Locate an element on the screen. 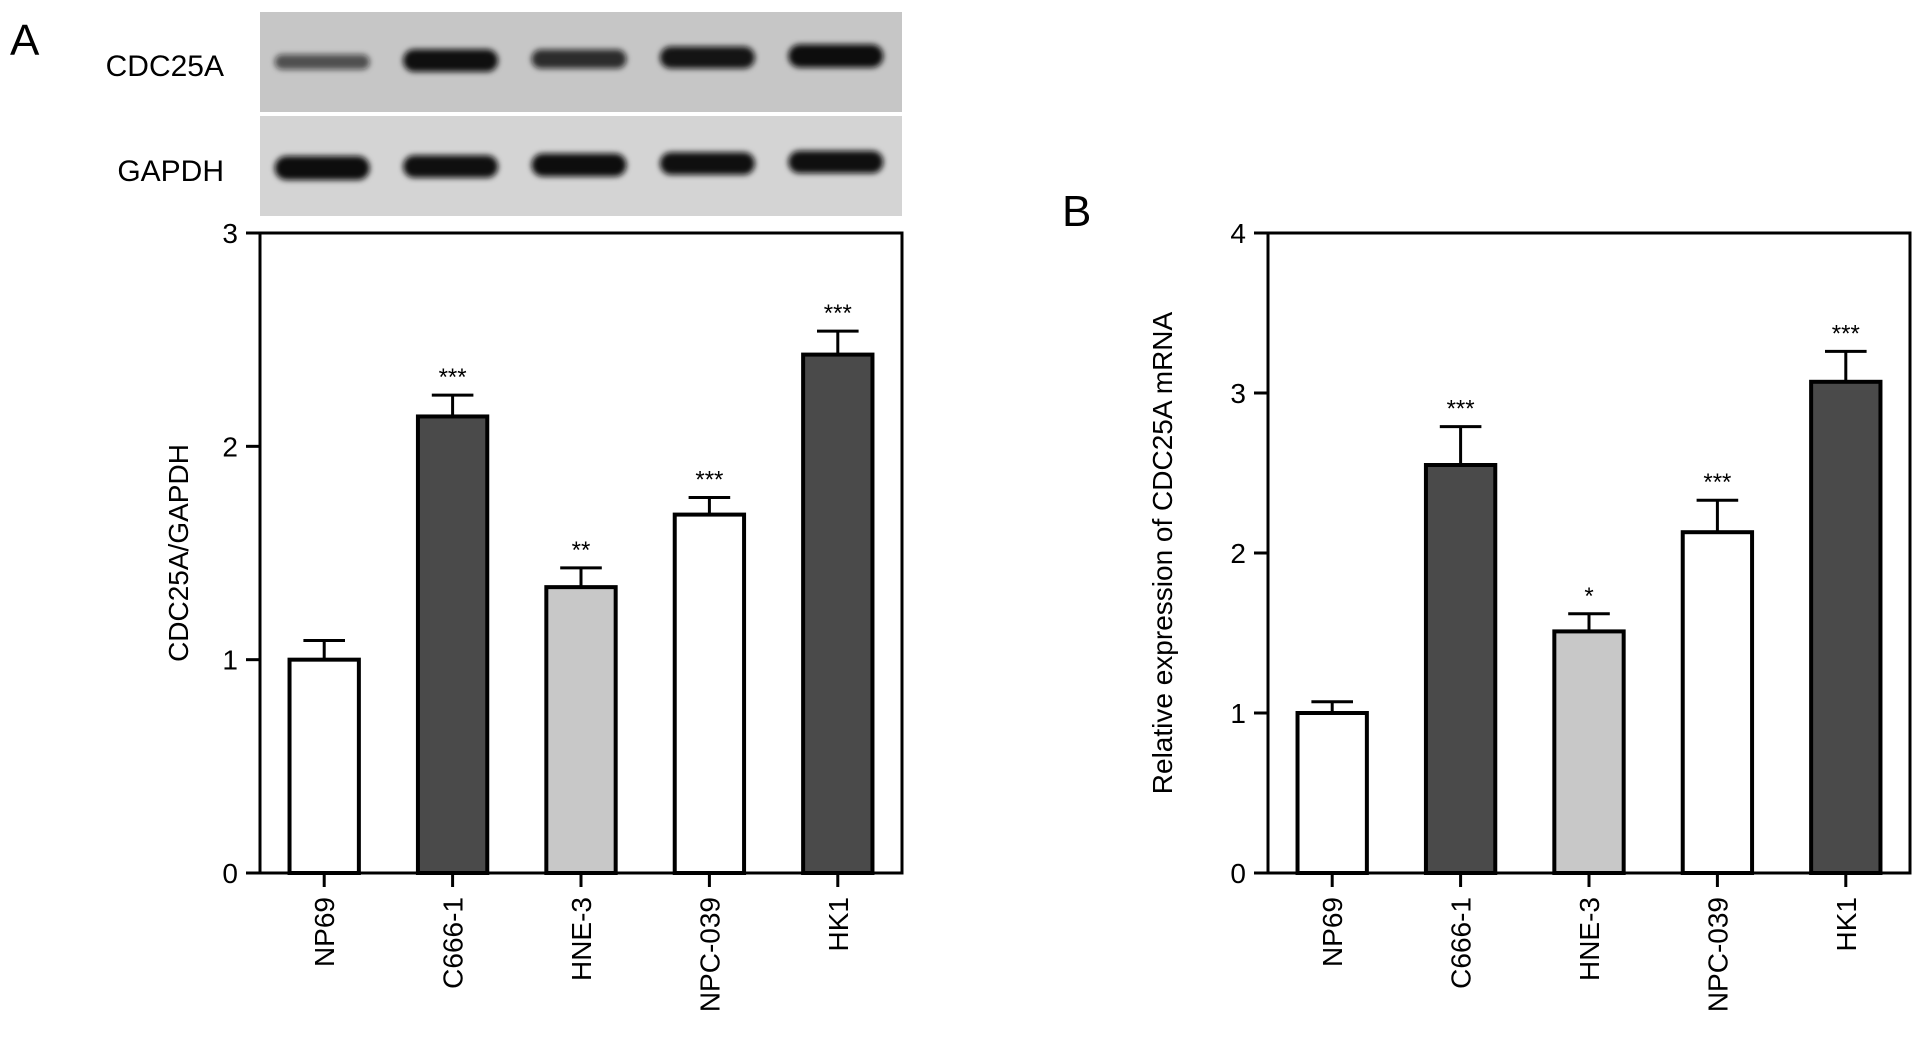 The width and height of the screenshot is (1913, 1048). chart-b-y-axis-title: Relative expression of CDC25A mRNA is located at coordinates (1162, 552).